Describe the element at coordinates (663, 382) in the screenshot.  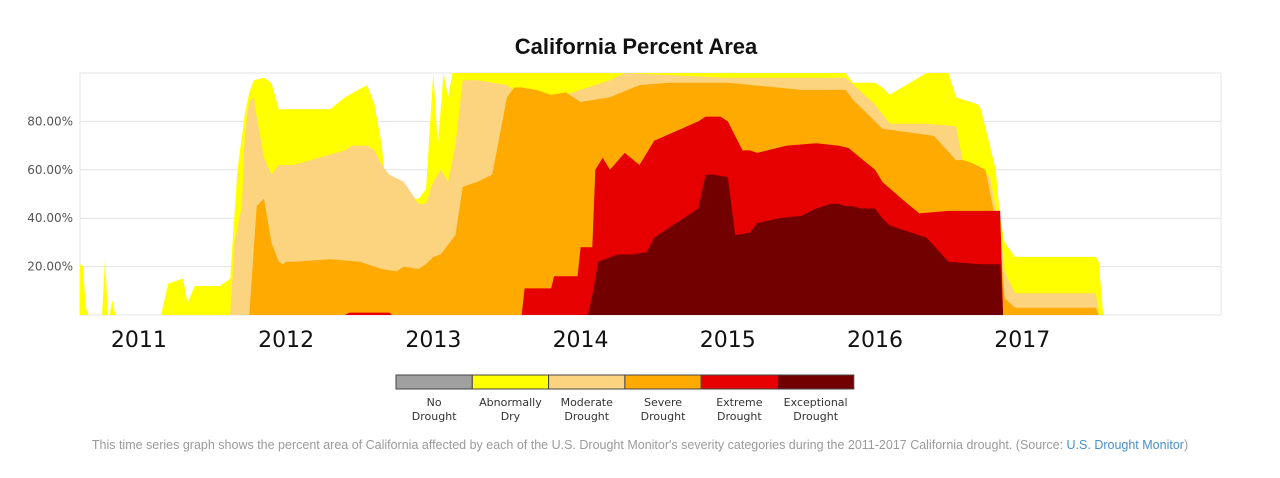
I see `legend-swatch-severe-drought` at that location.